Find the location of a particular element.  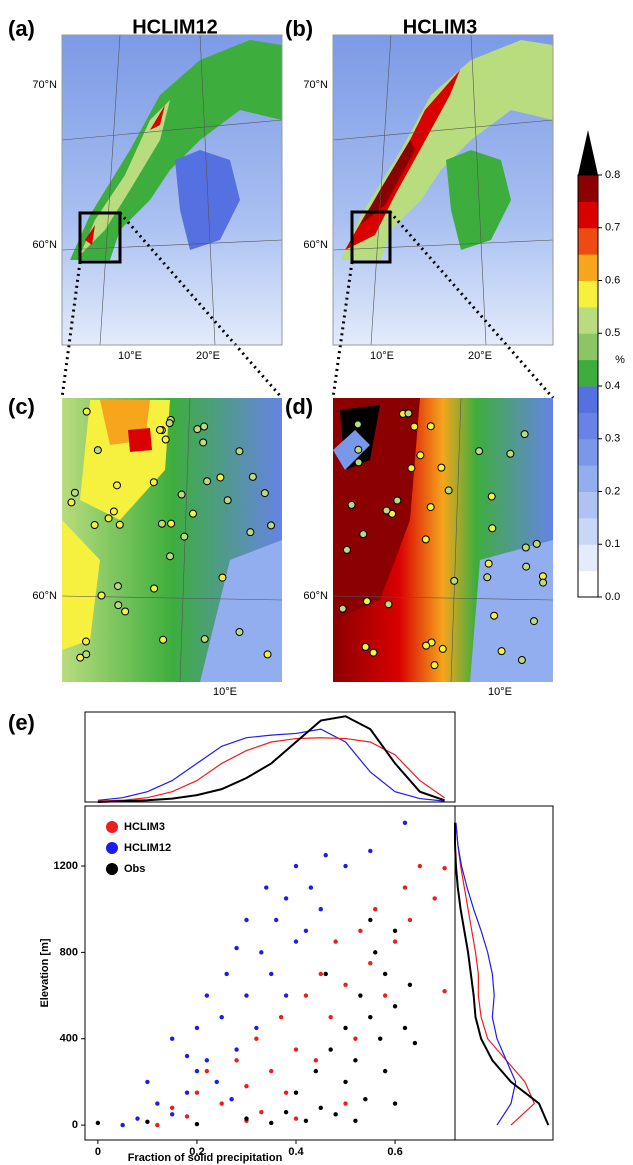

x-tick-label: 0 is located at coordinates (98, 1152).